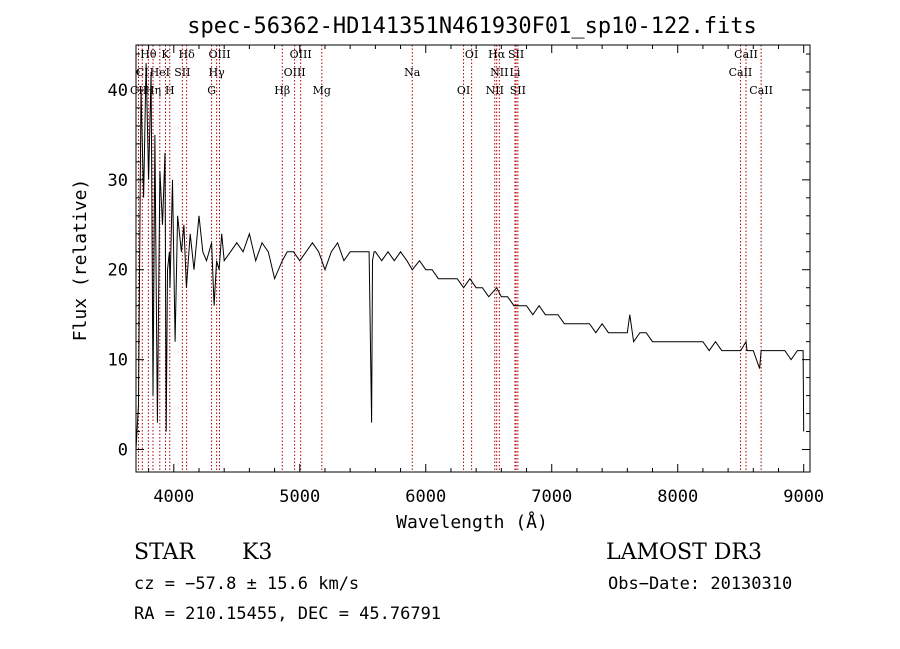 The image size is (900, 649). I want to click on y-tick-label: 20, so click(118, 271).